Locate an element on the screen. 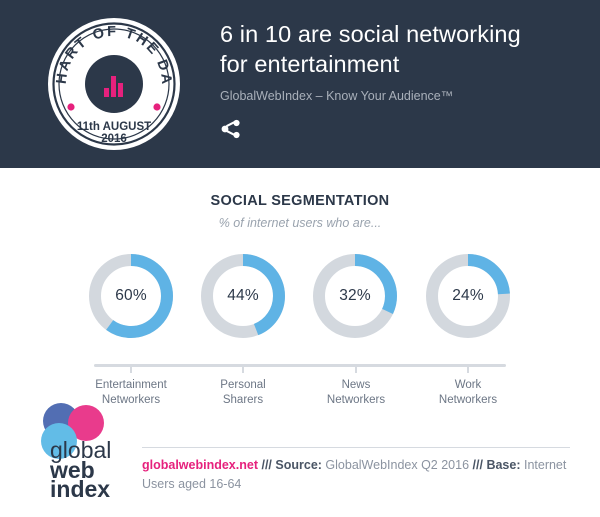 The image size is (600, 517). badge-svg: CHART OF THE DAY 11th AUGUST 2016 is located at coordinates (109, 76).